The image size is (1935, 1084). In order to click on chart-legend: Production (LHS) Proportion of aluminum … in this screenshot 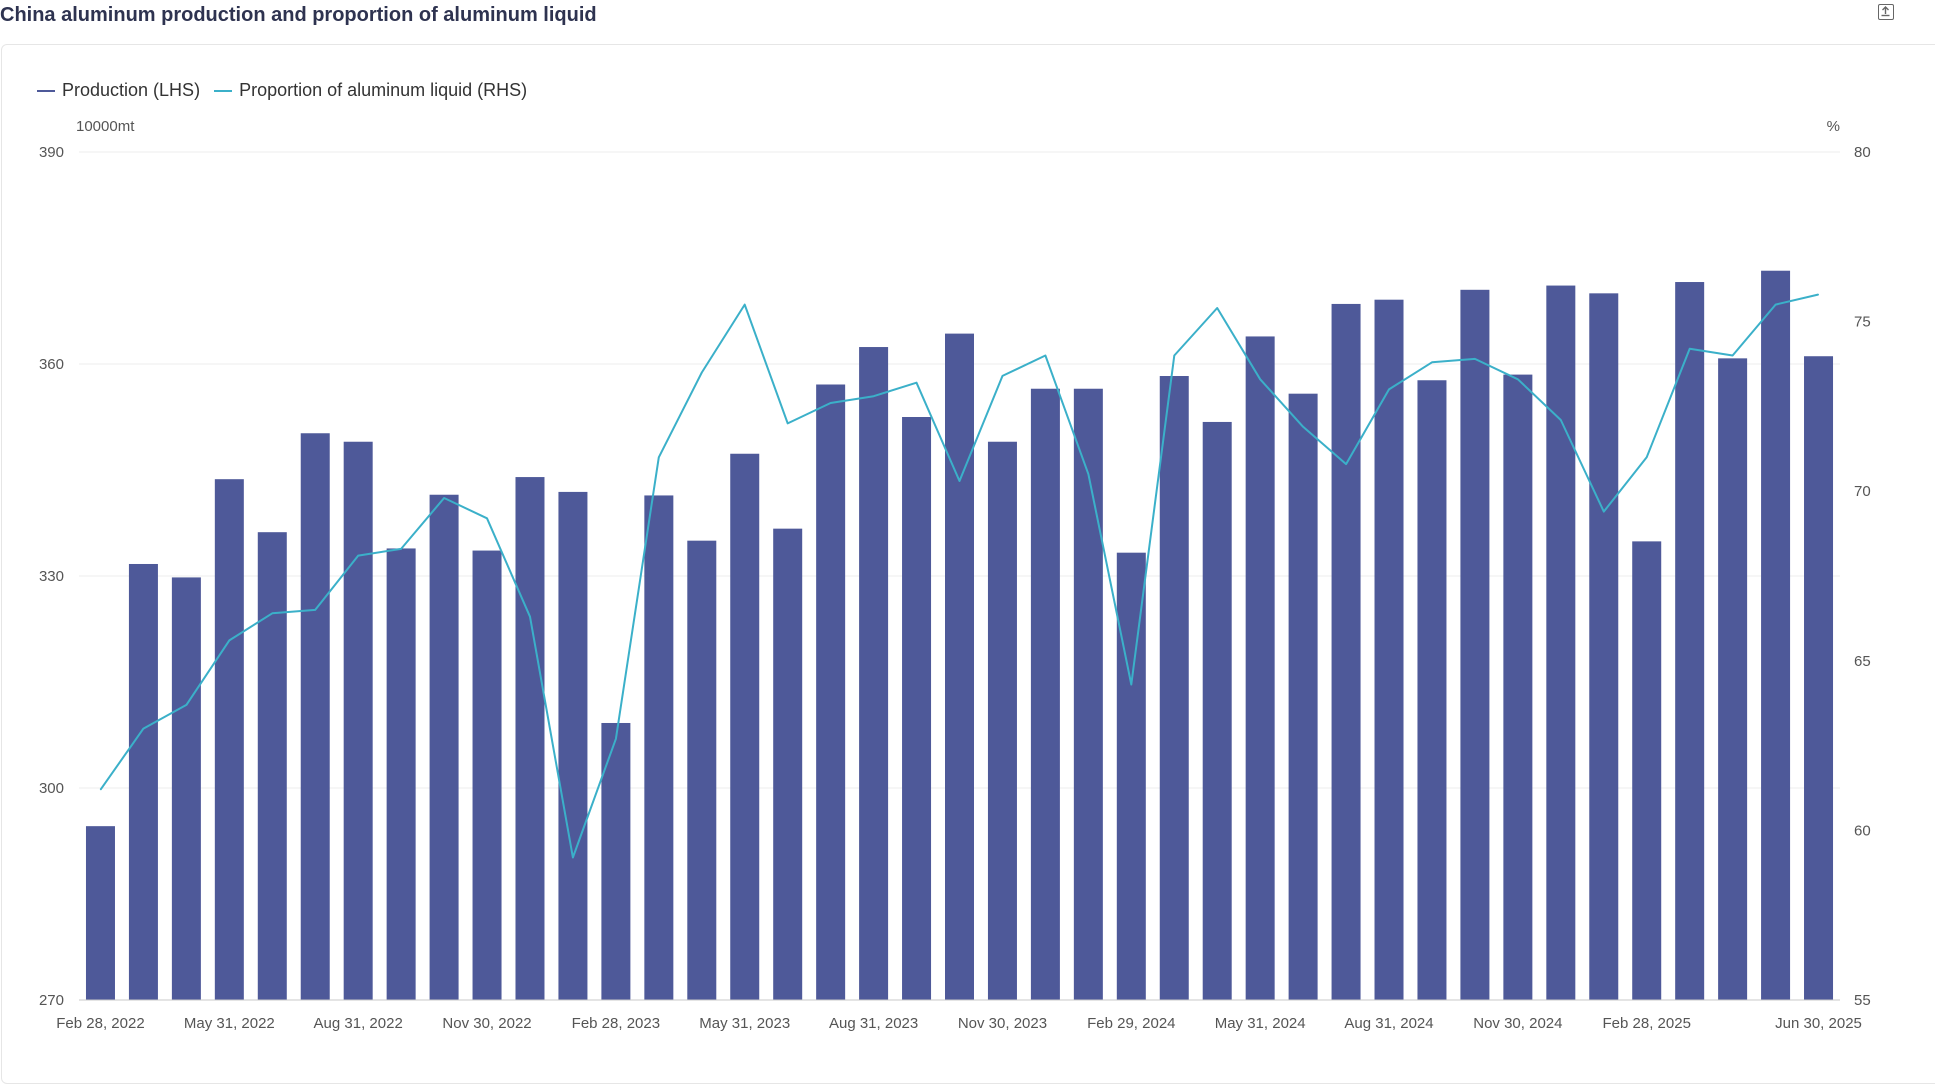, I will do `click(282, 90)`.